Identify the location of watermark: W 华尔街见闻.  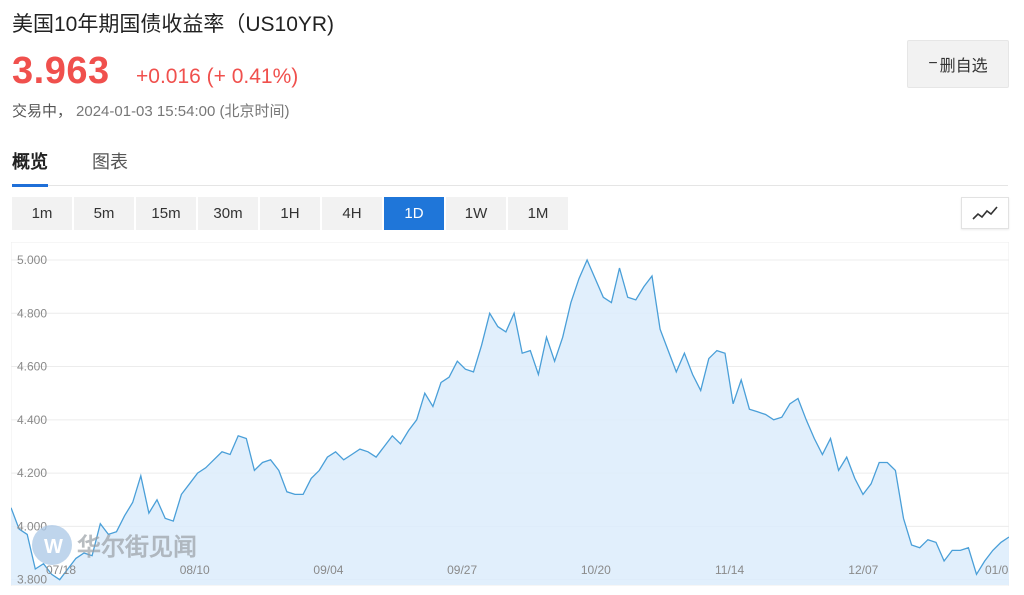
(114, 545).